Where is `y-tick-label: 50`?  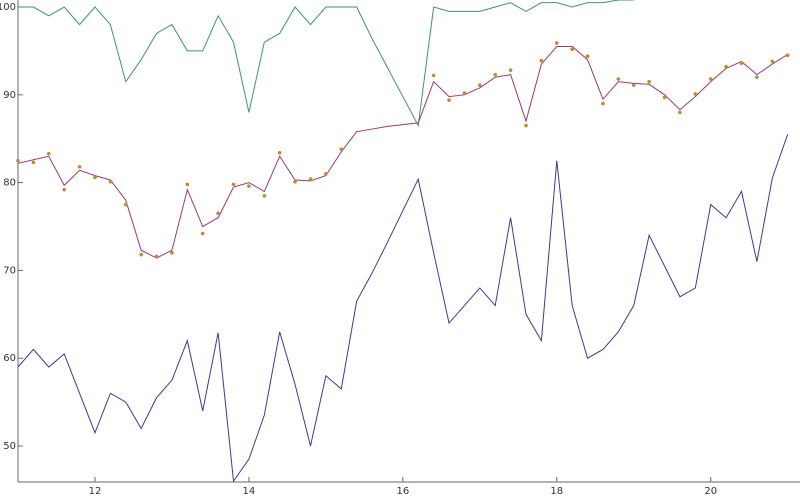 y-tick-label: 50 is located at coordinates (9, 446).